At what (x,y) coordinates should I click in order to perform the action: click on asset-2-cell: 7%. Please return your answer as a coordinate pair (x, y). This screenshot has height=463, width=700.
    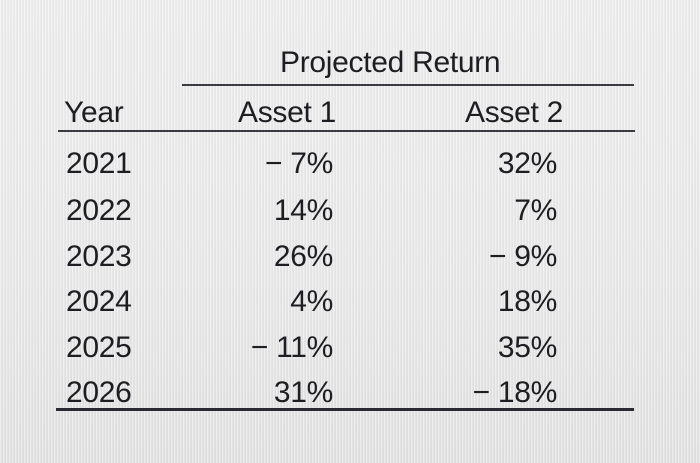
    Looking at the image, I should click on (535, 210).